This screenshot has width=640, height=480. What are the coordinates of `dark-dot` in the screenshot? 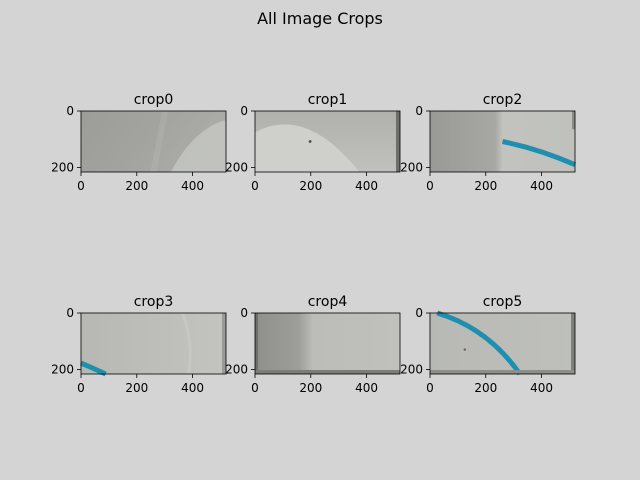 It's located at (310, 141).